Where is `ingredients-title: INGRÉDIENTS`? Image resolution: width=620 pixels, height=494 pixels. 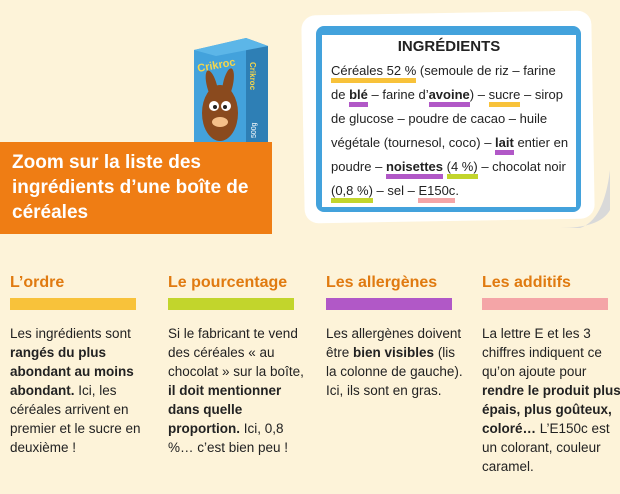
ingredients-title: INGRÉDIENTS is located at coordinates (449, 46).